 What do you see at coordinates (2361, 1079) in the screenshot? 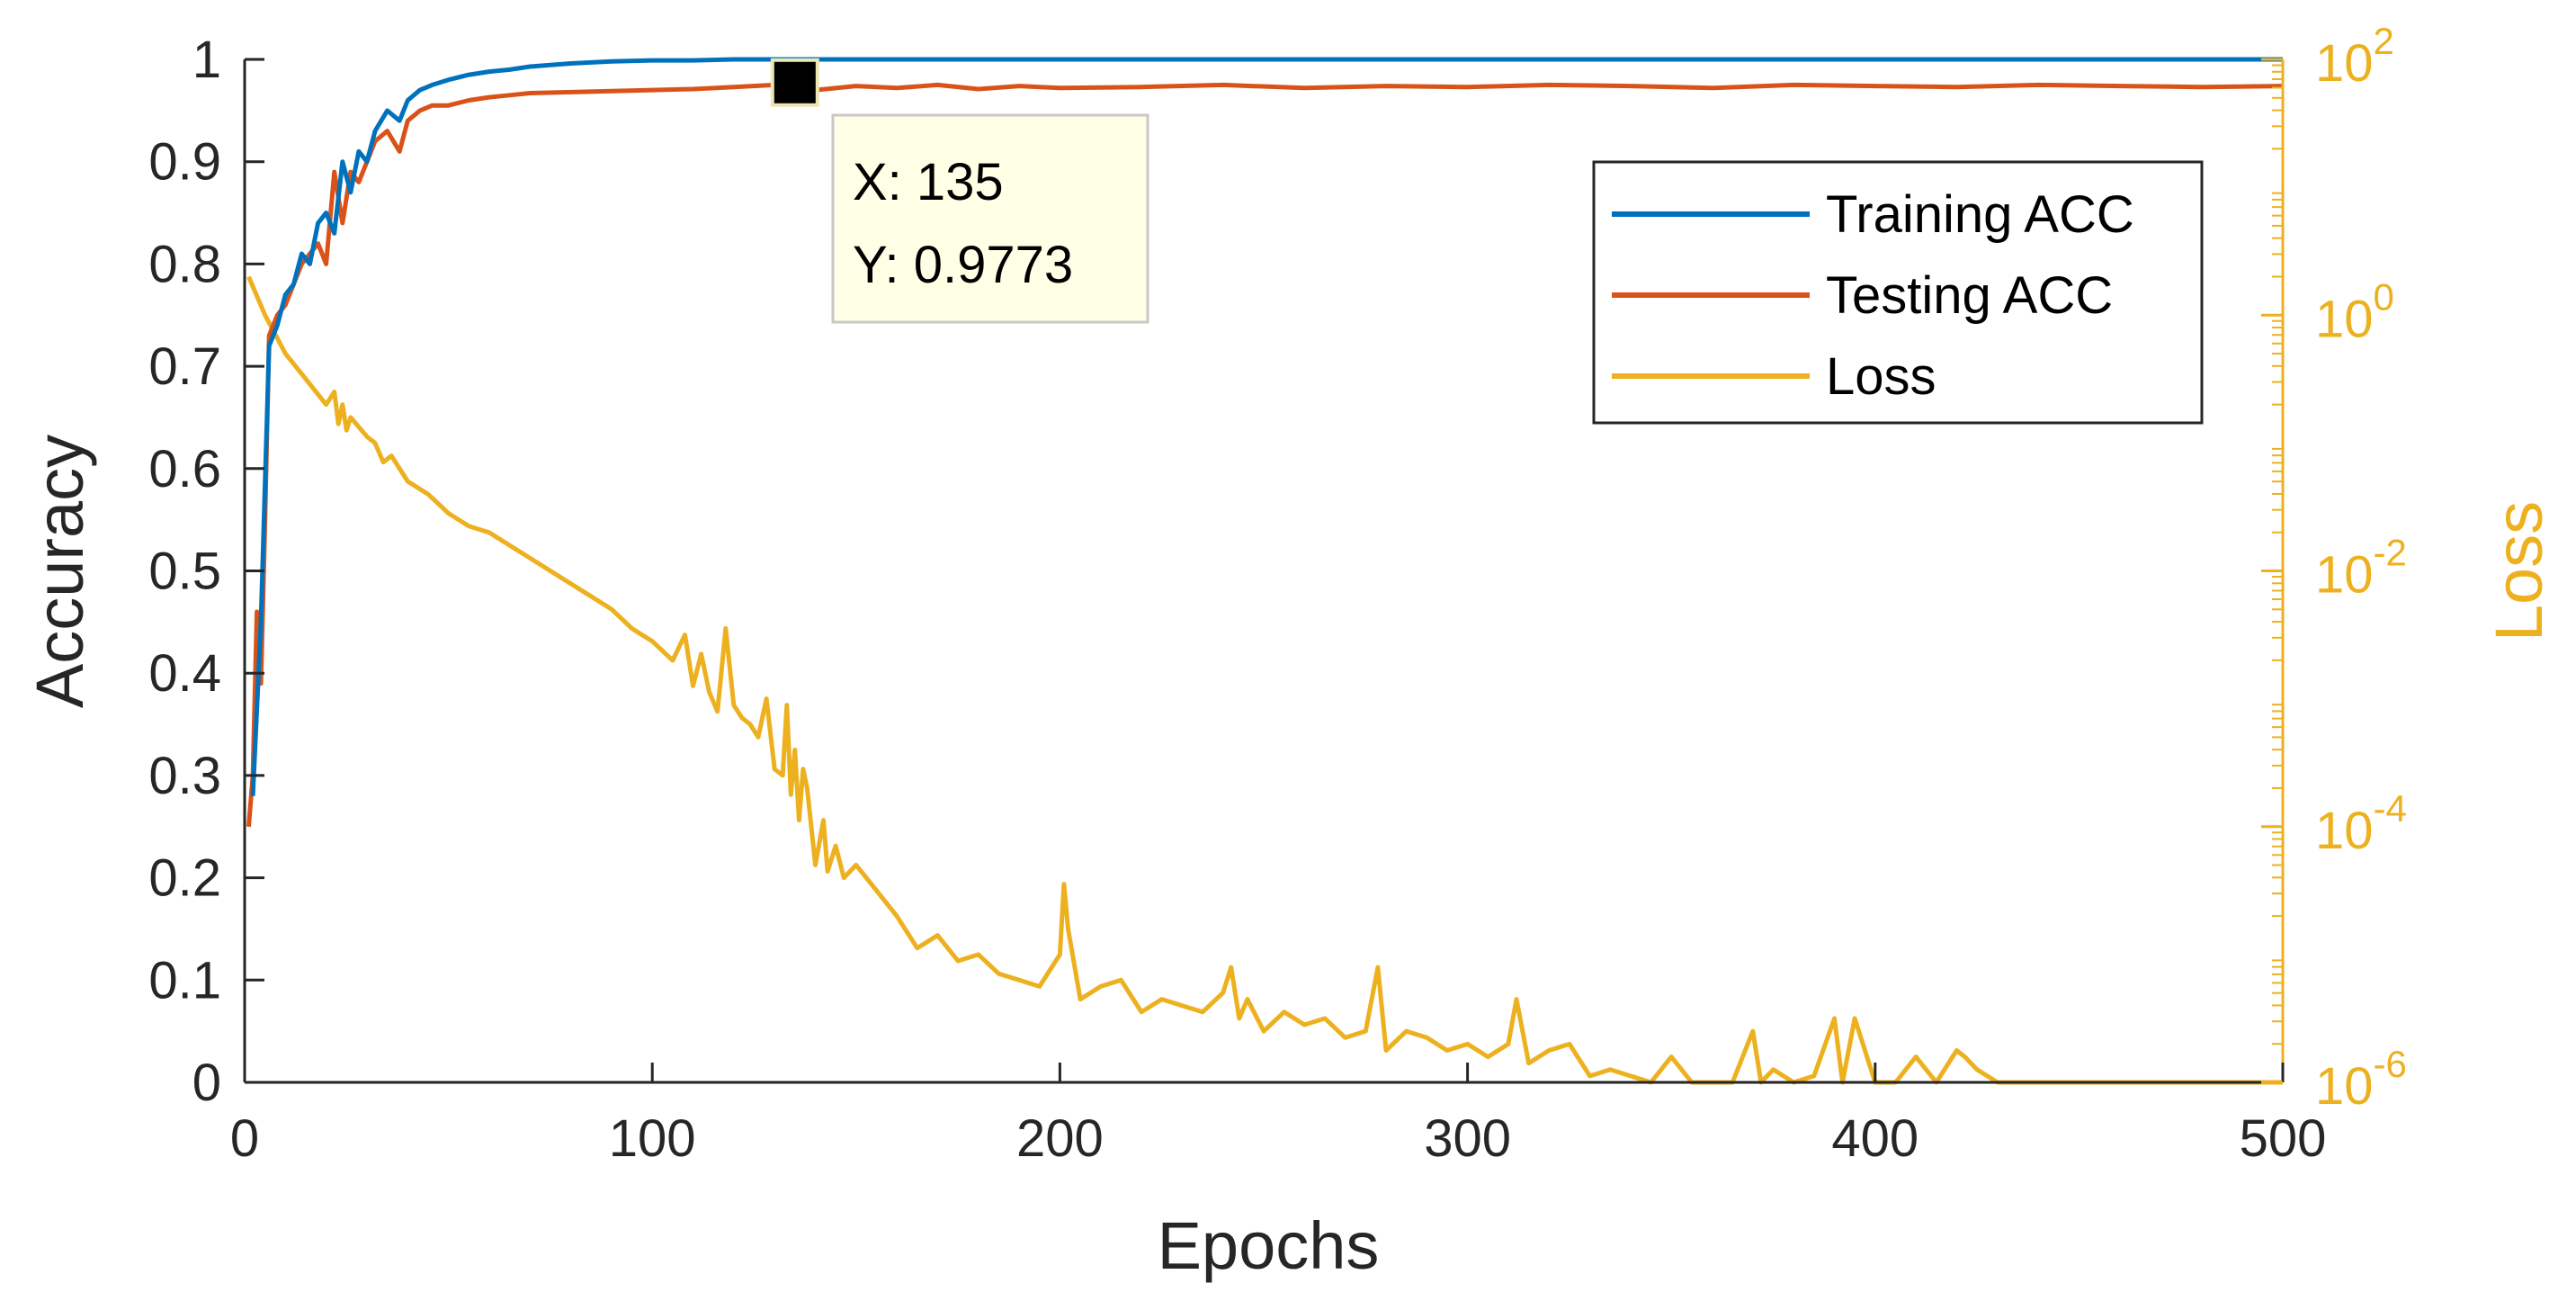
I see `y2-tick-label: 10⁻⁶` at bounding box center [2361, 1079].